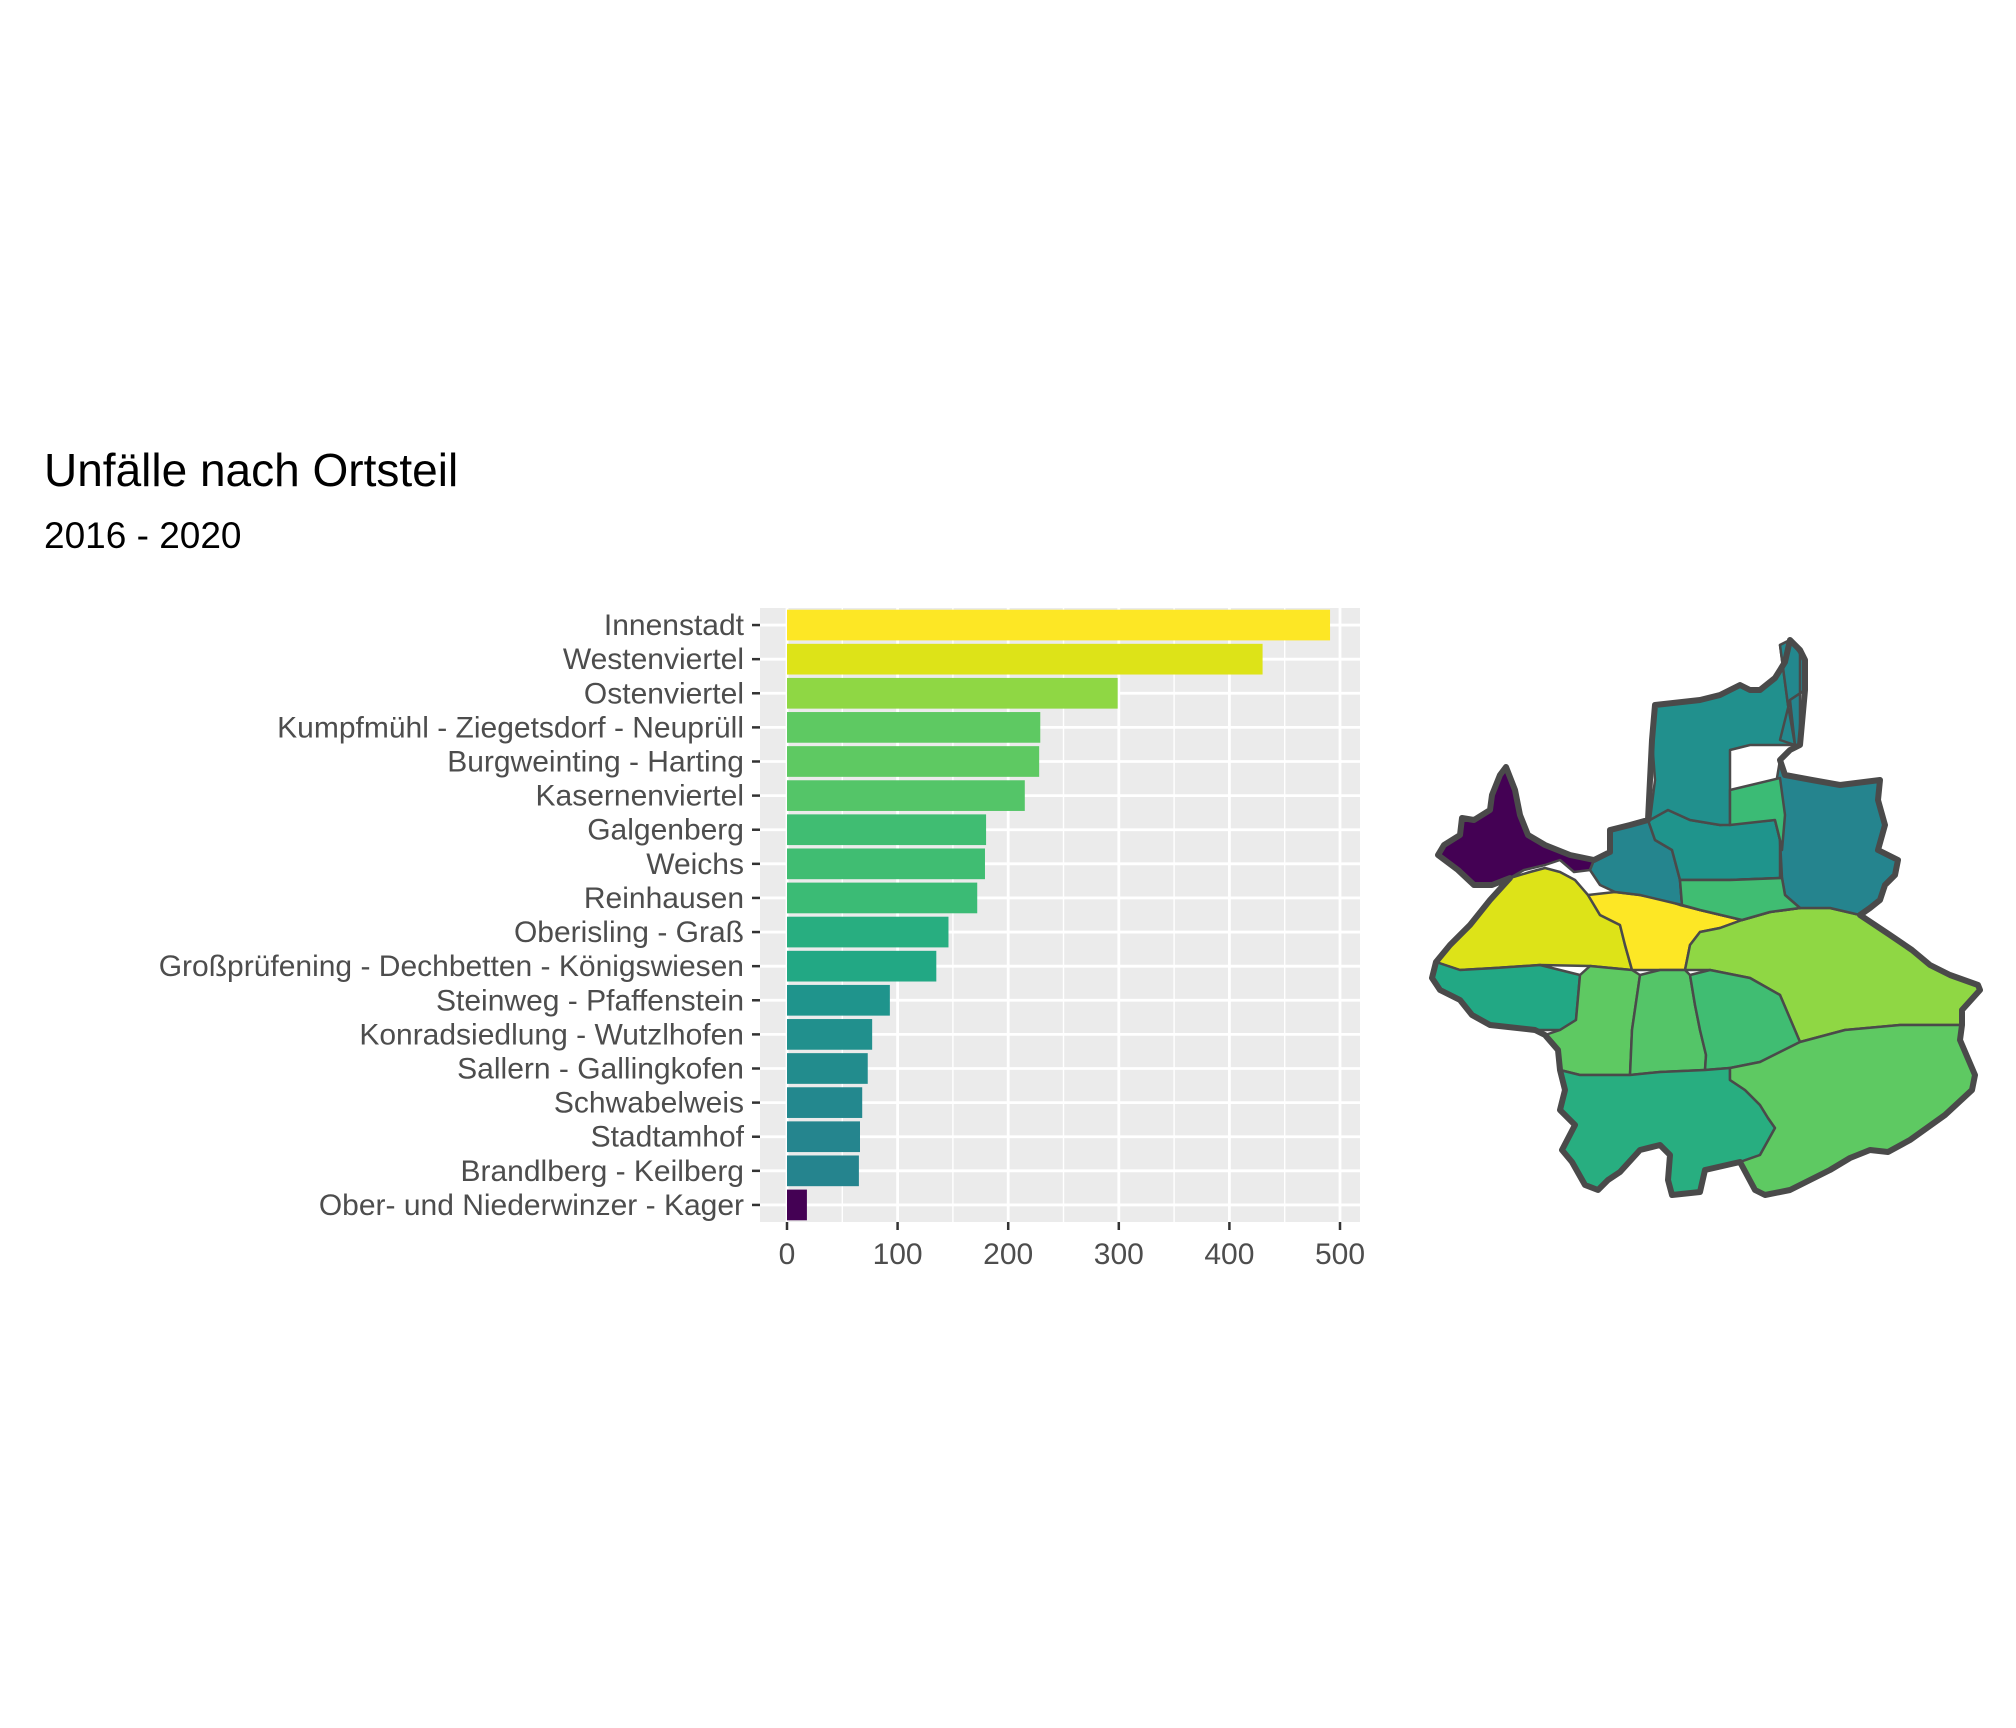 This screenshot has width=2016, height=1728. What do you see at coordinates (664, 898) in the screenshot?
I see `category-label: Reinhausen` at bounding box center [664, 898].